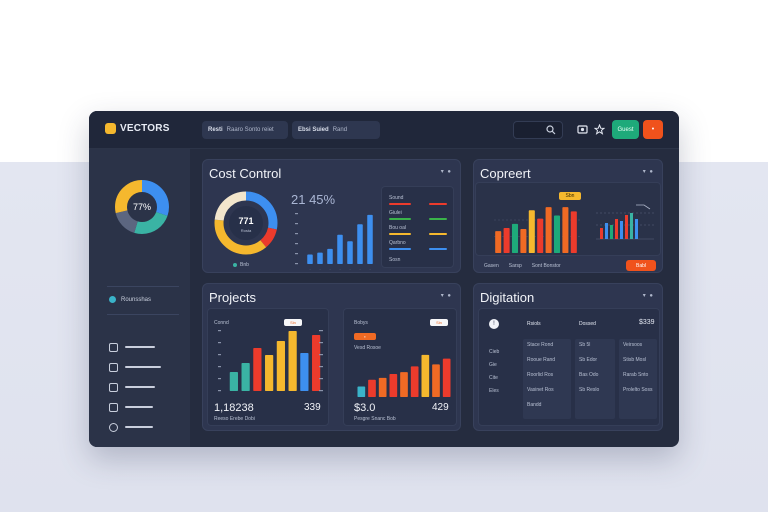 This screenshot has width=768, height=512. Describe the element at coordinates (244, 265) in the screenshot. I see `cost-donut-legend-label: Bnb` at that location.